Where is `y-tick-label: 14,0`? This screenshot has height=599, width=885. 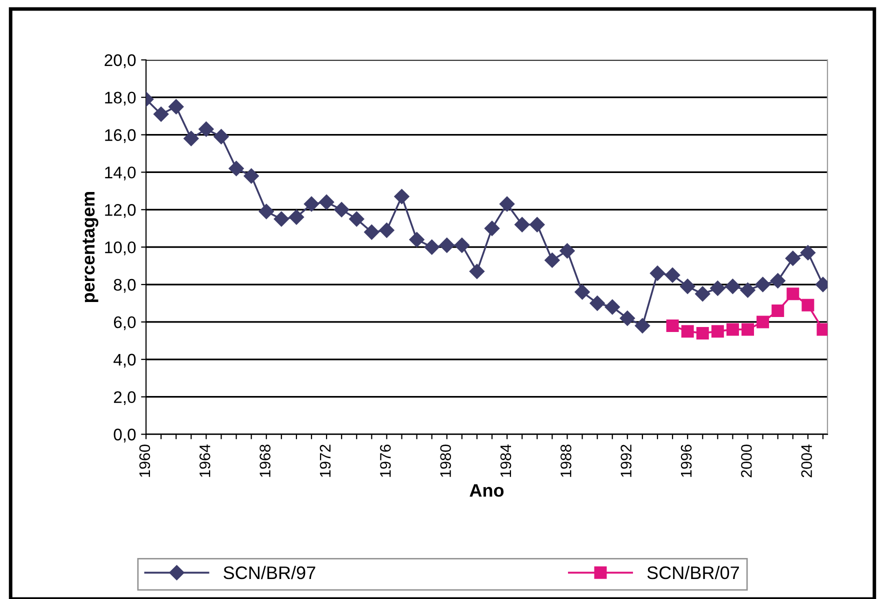
y-tick-label: 14,0 is located at coordinates (120, 173).